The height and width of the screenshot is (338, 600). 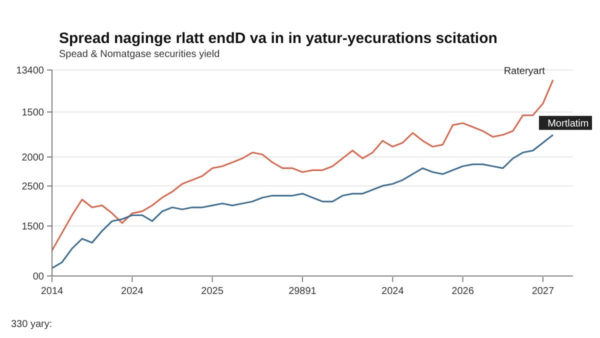 What do you see at coordinates (52, 291) in the screenshot?
I see `x-tick-label: 2014` at bounding box center [52, 291].